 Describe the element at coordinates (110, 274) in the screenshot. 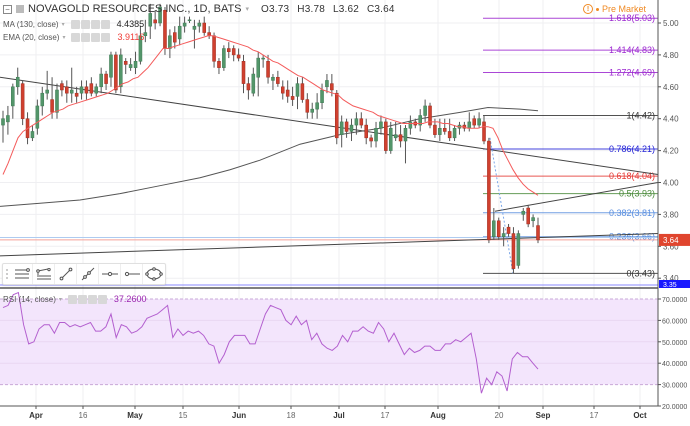

I see `horizontal-line-tool` at that location.